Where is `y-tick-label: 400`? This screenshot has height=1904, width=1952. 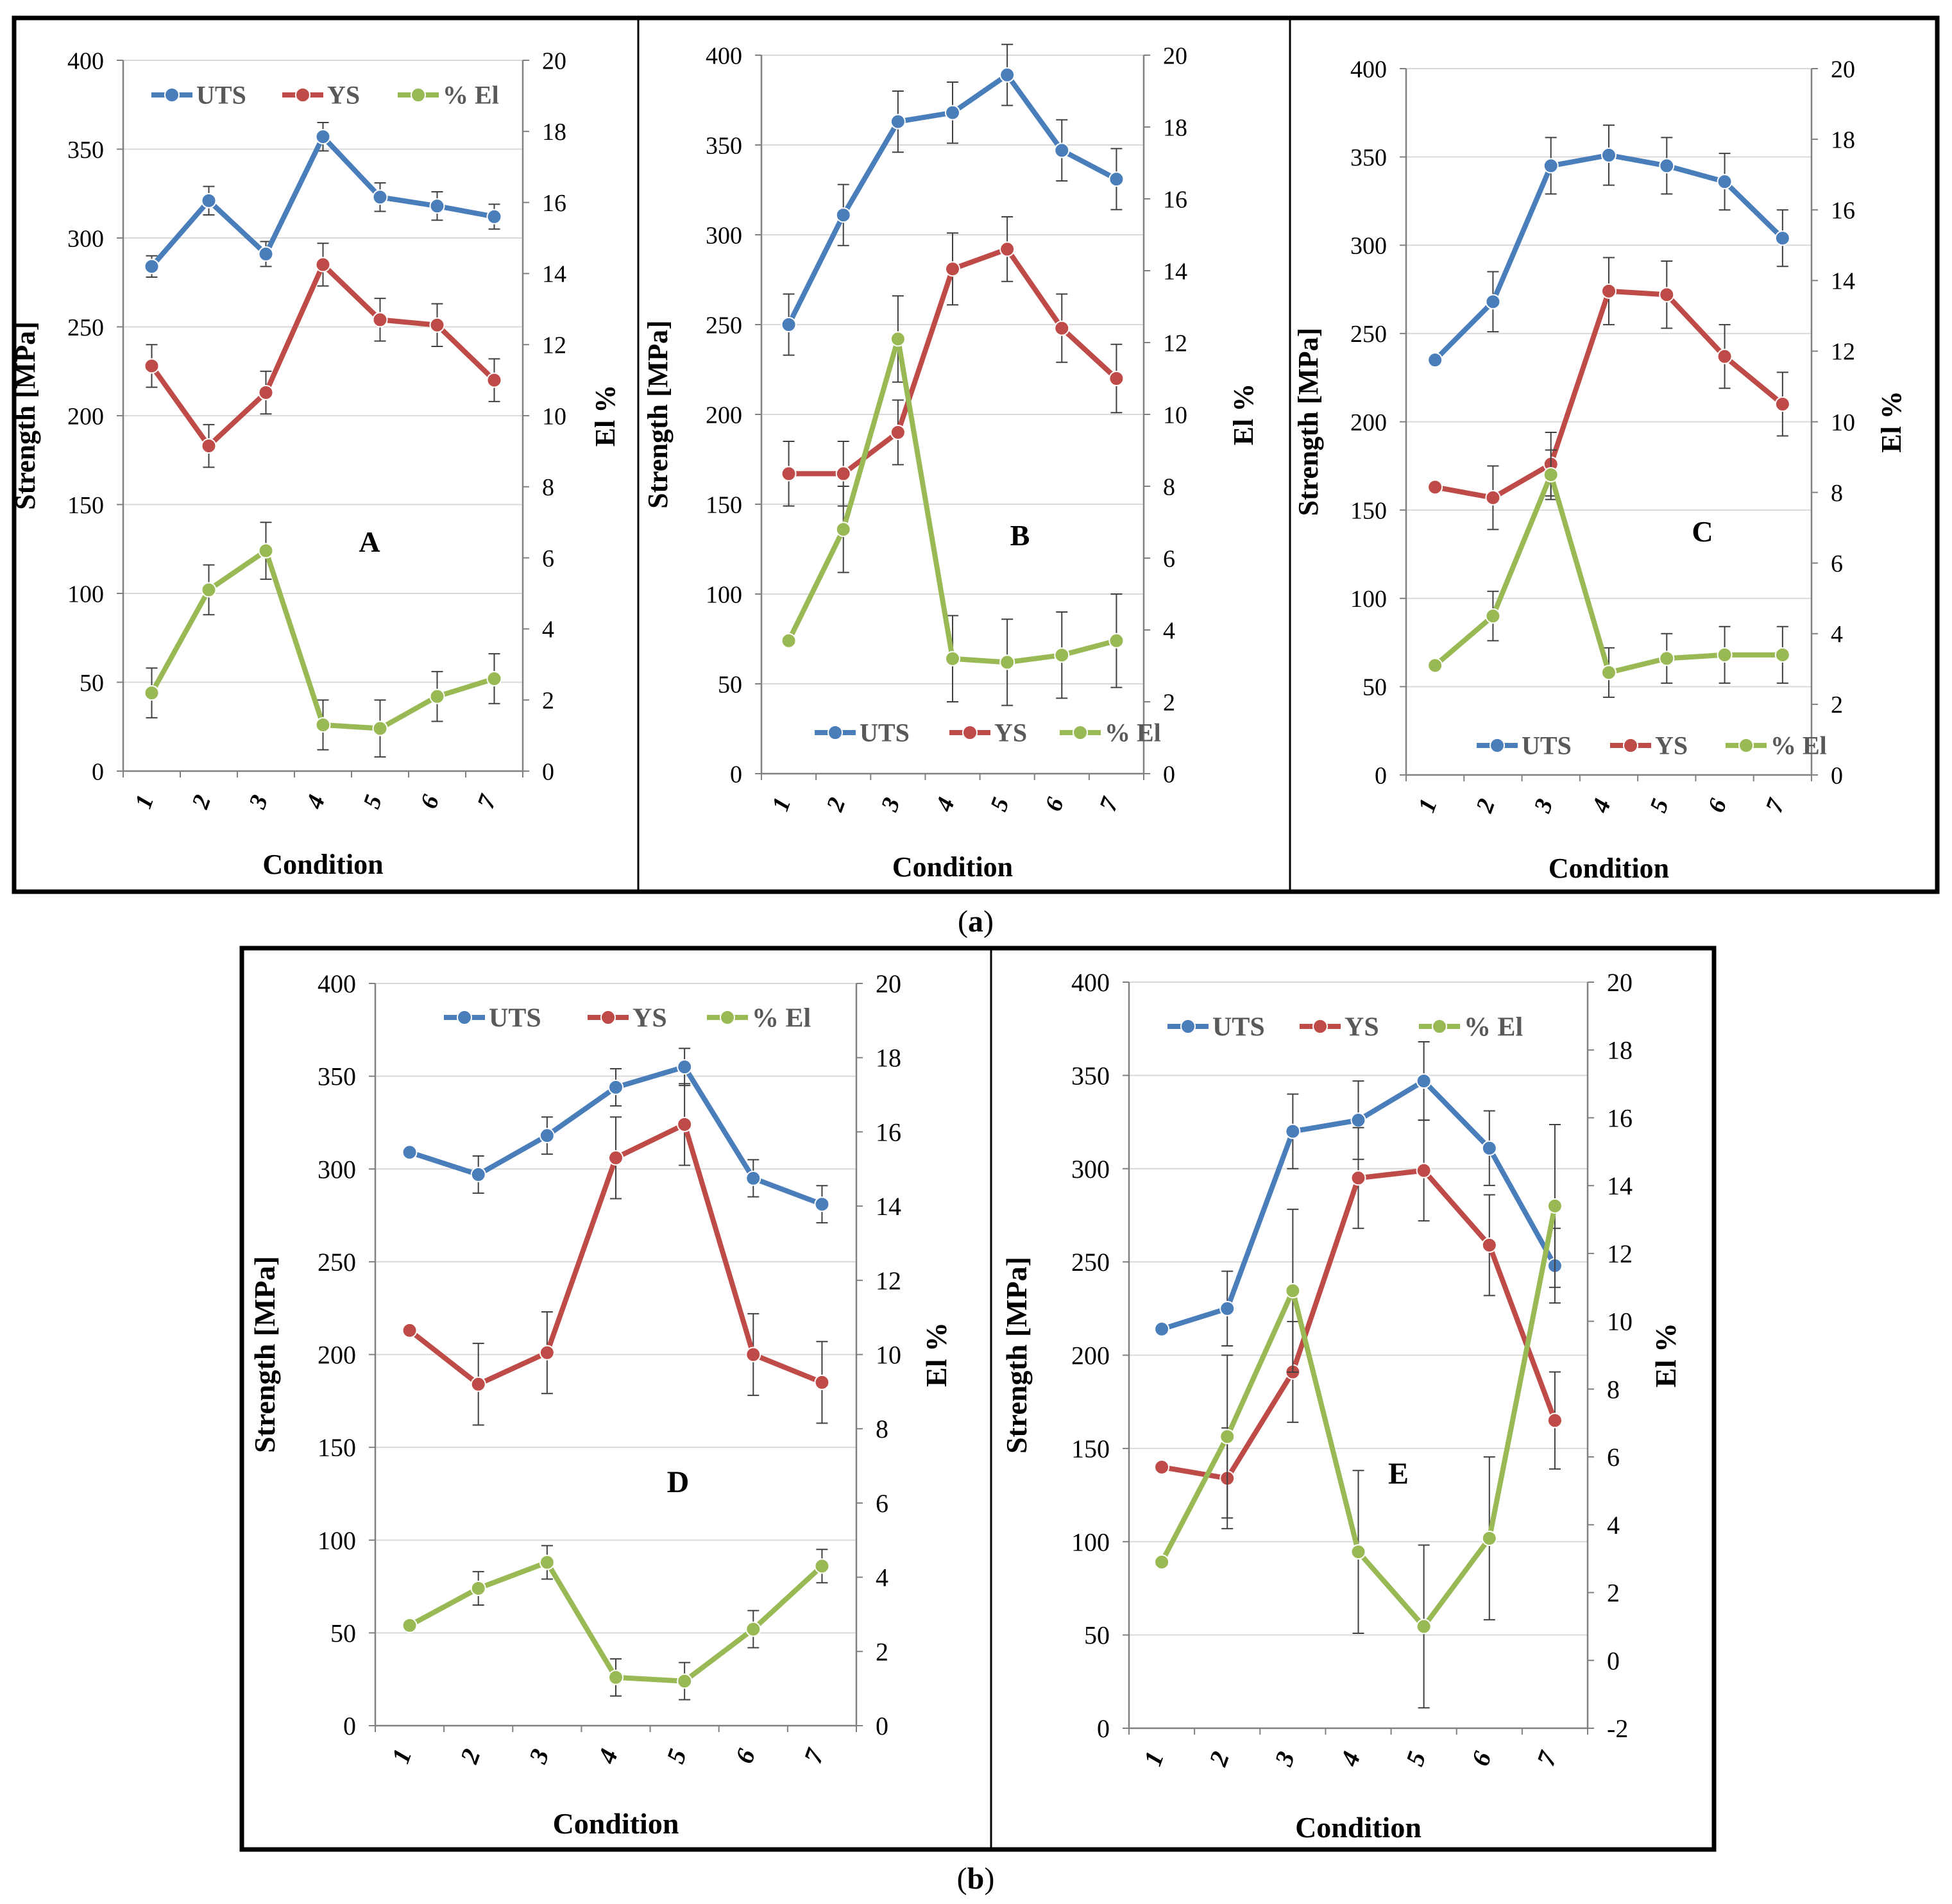
y-tick-label: 400 is located at coordinates (1368, 69).